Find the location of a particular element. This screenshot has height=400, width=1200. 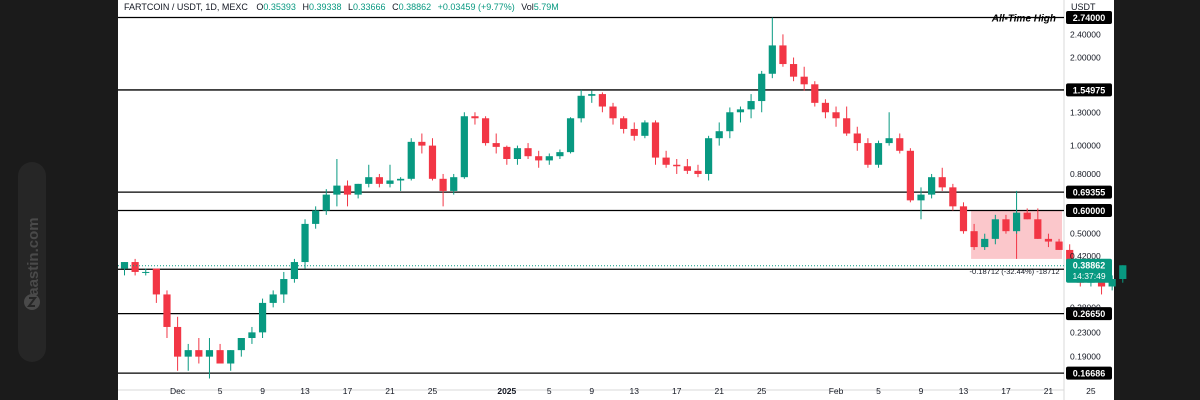

symbol-label: FARTCOIN / USDT, 1D, MEXC is located at coordinates (186, 7).